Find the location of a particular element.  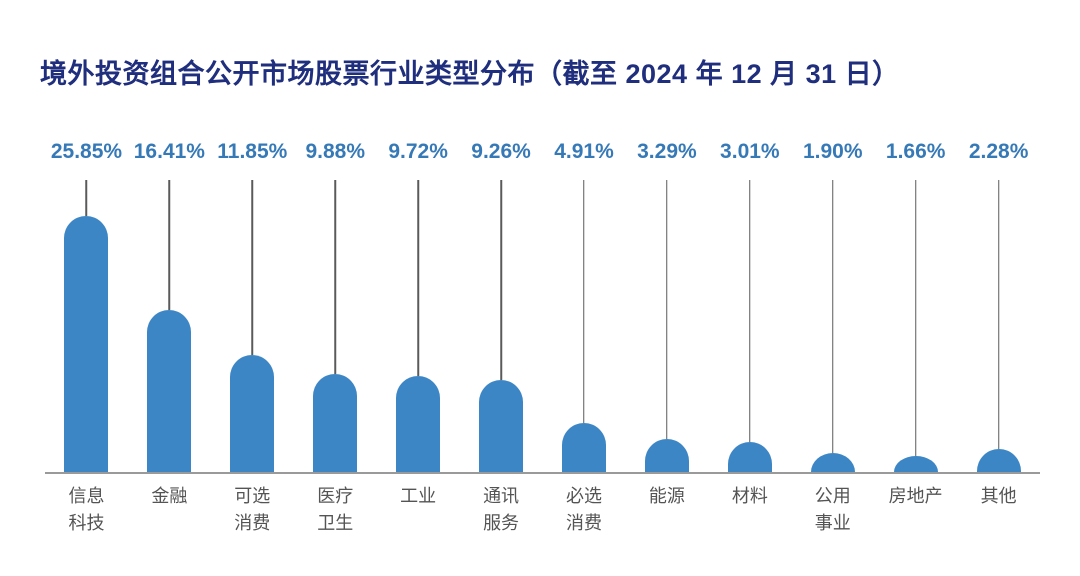

value-label: 3.01% is located at coordinates (750, 151).